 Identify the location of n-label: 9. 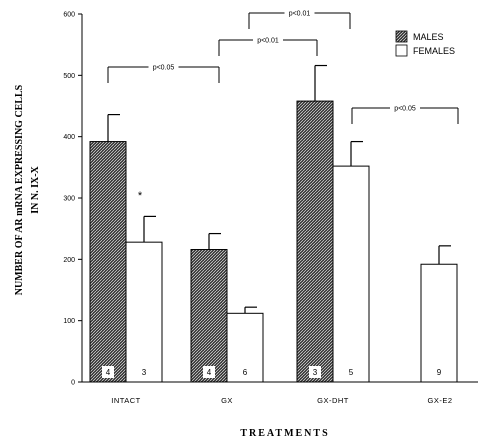
(439, 372).